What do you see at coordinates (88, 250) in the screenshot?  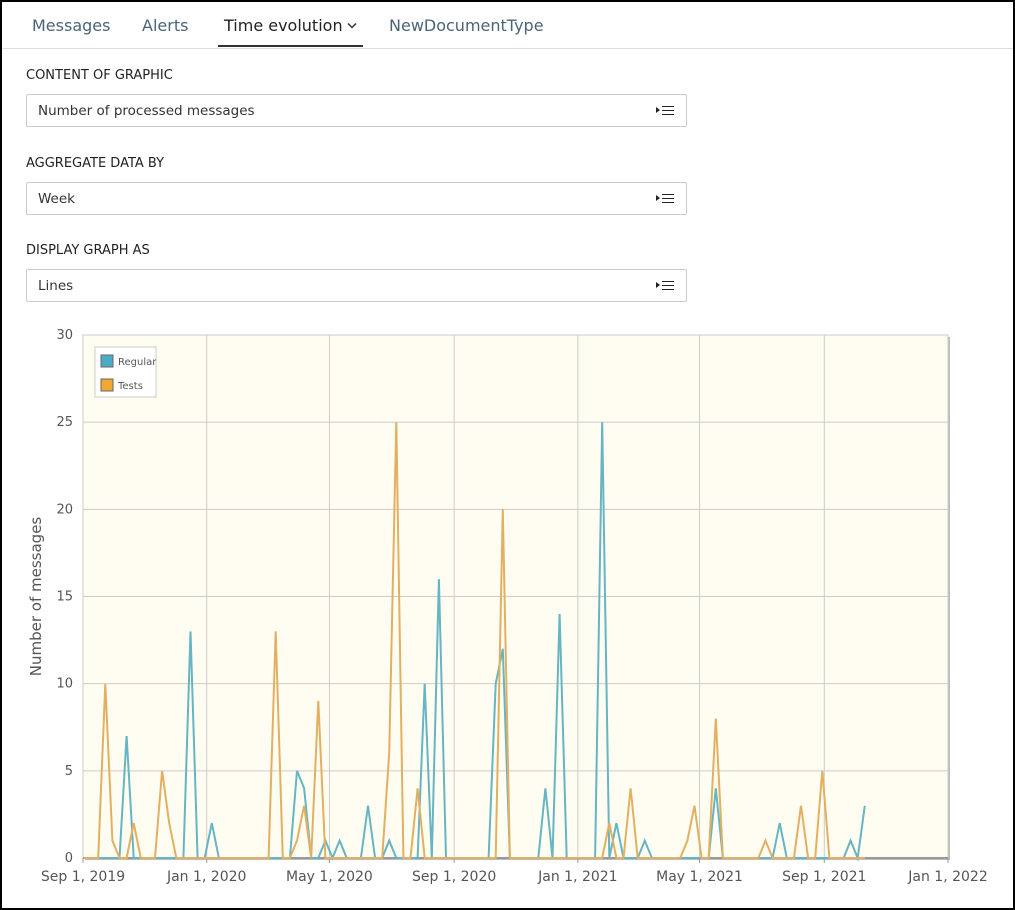 I see `field-label: DISPLAY GRAPH AS` at bounding box center [88, 250].